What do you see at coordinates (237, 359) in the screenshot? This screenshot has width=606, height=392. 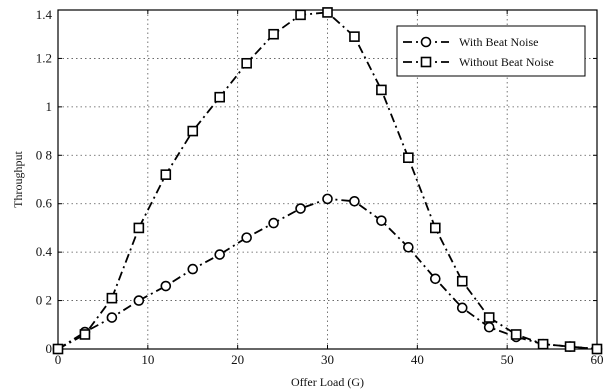 I see `x-tick-label: 20` at bounding box center [237, 359].